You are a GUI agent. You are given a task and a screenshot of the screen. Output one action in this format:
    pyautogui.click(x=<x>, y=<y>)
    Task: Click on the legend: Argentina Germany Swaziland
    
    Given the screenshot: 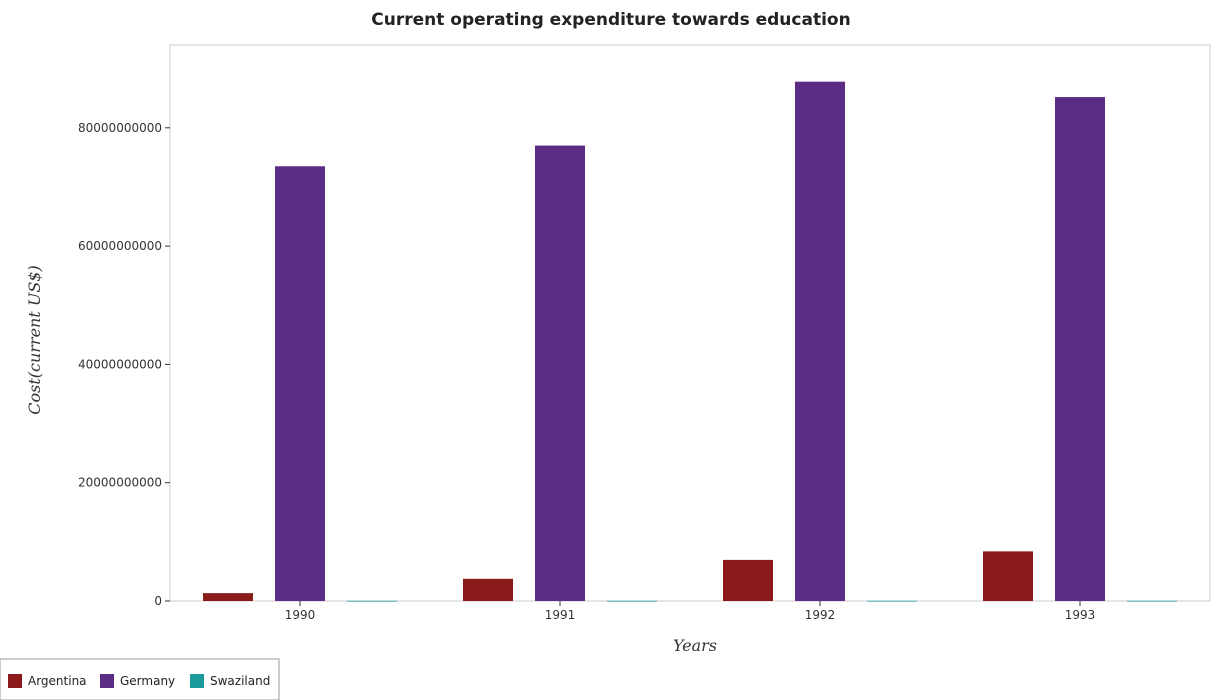 What is the action you would take?
    pyautogui.click(x=140, y=679)
    